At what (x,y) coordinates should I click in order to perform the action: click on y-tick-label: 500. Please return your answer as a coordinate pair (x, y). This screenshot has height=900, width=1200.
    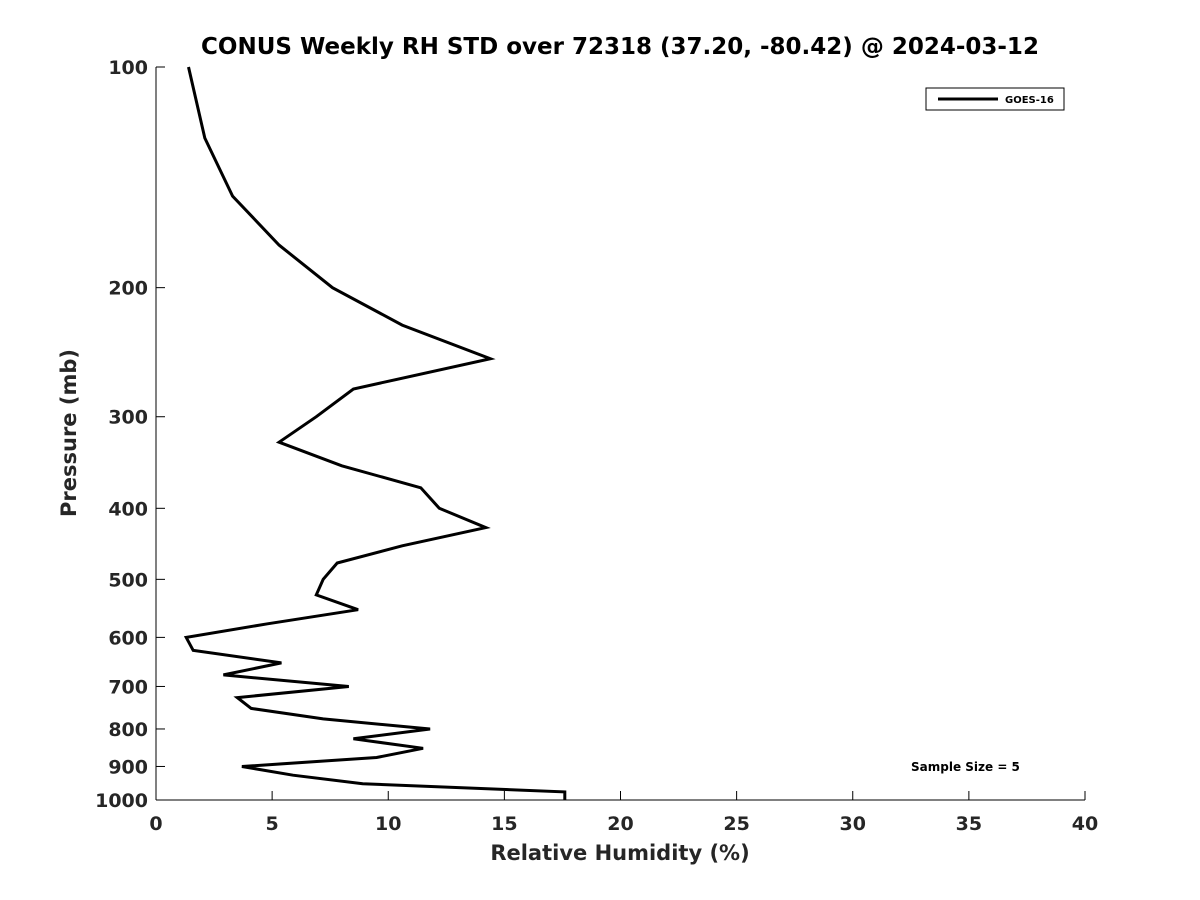
    Looking at the image, I should click on (128, 580).